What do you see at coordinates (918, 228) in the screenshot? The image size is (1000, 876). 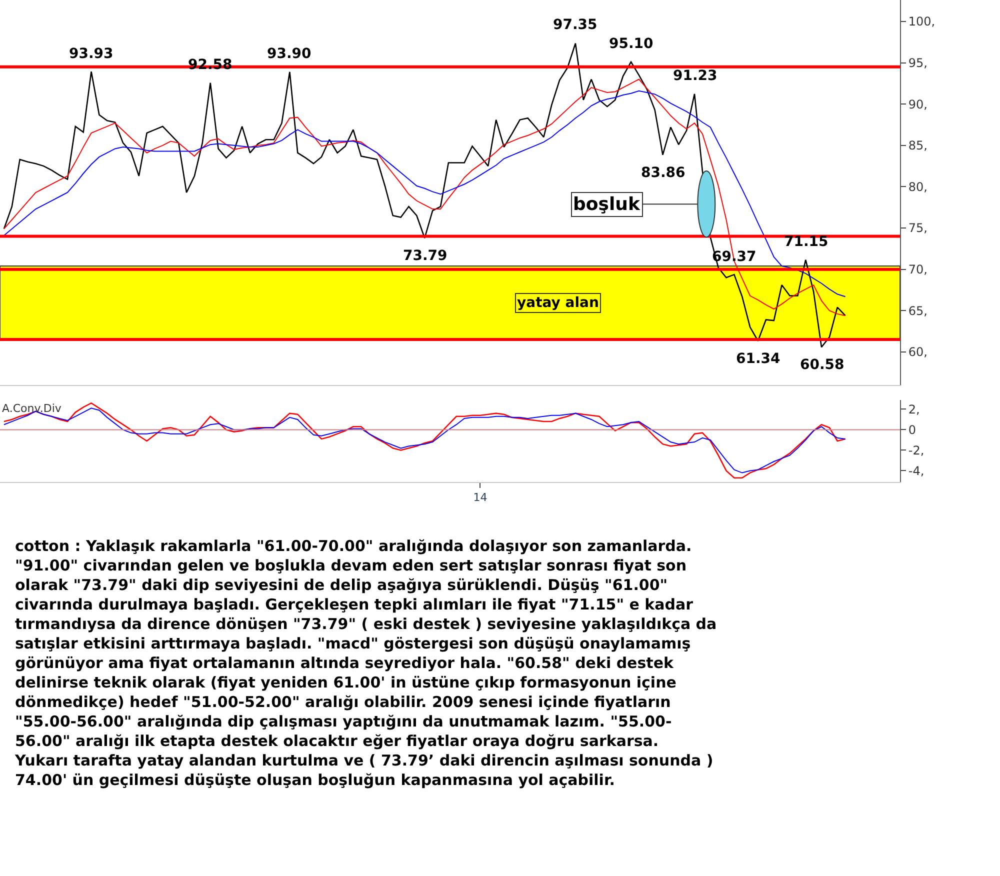 I see `y-tick-label: 75,` at bounding box center [918, 228].